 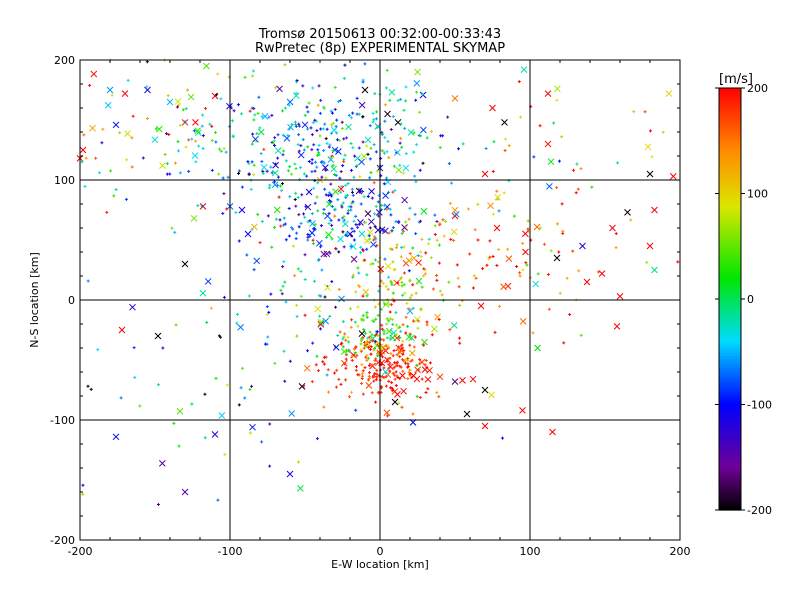 What do you see at coordinates (380, 551) in the screenshot?
I see `x-tick-label: 0` at bounding box center [380, 551].